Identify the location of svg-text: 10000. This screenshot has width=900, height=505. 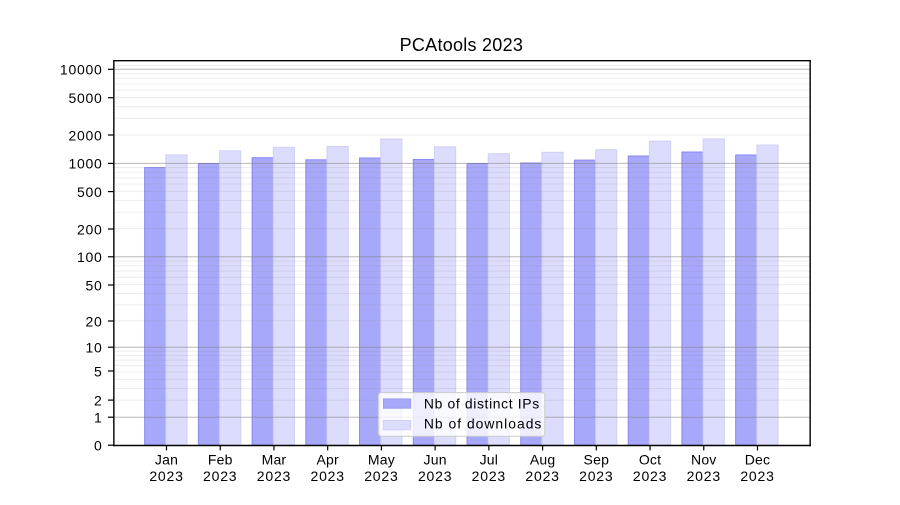
(81, 70).